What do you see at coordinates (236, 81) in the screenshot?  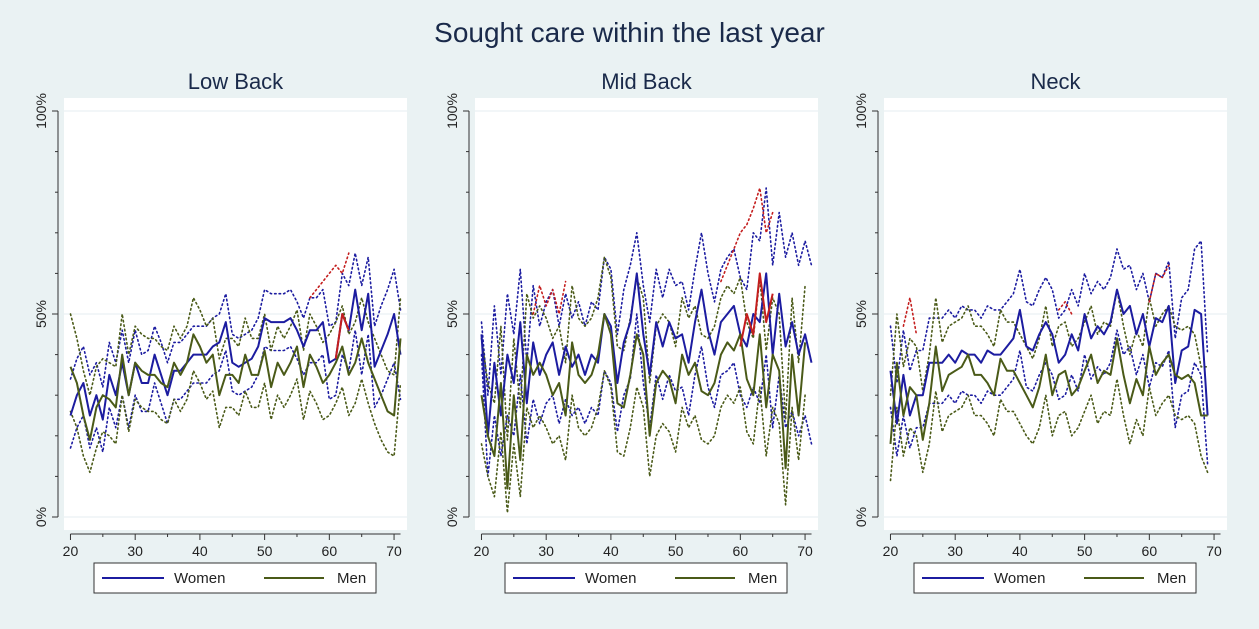 I see `panel-title: Low Back` at bounding box center [236, 81].